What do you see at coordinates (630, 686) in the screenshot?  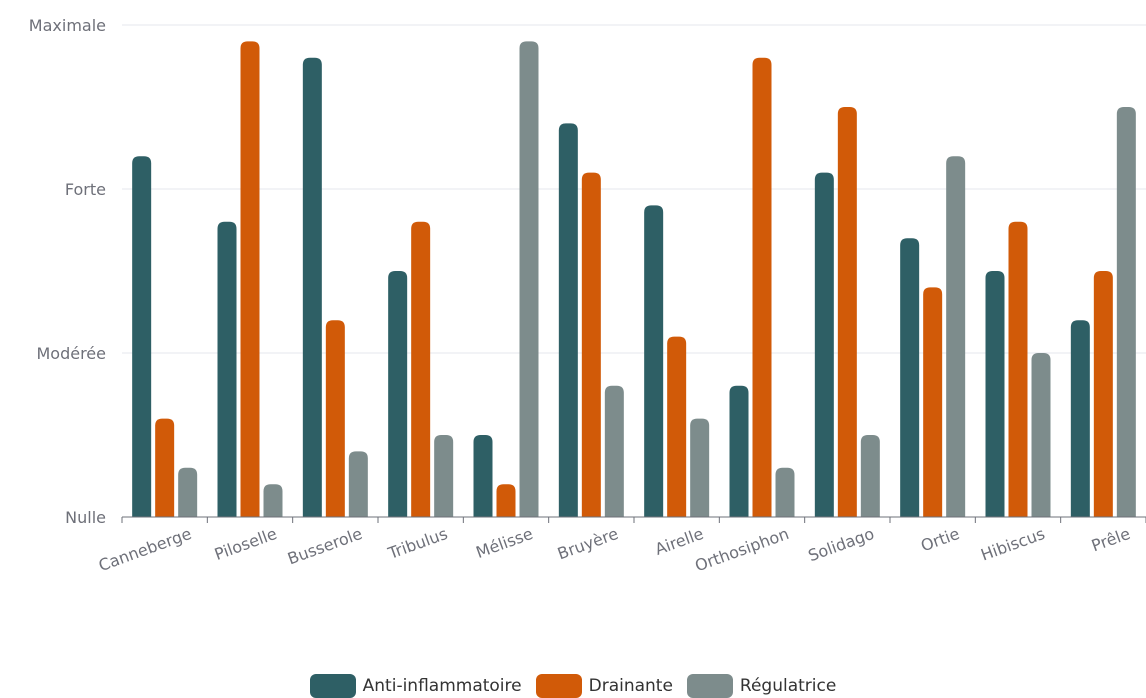 I see `legend-label: Drainante` at bounding box center [630, 686].